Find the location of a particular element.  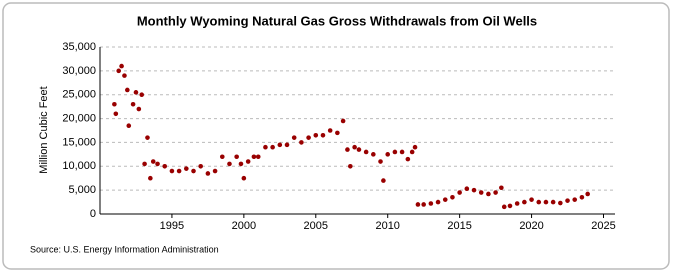

y-tick-label: 0 is located at coordinates (93, 214).